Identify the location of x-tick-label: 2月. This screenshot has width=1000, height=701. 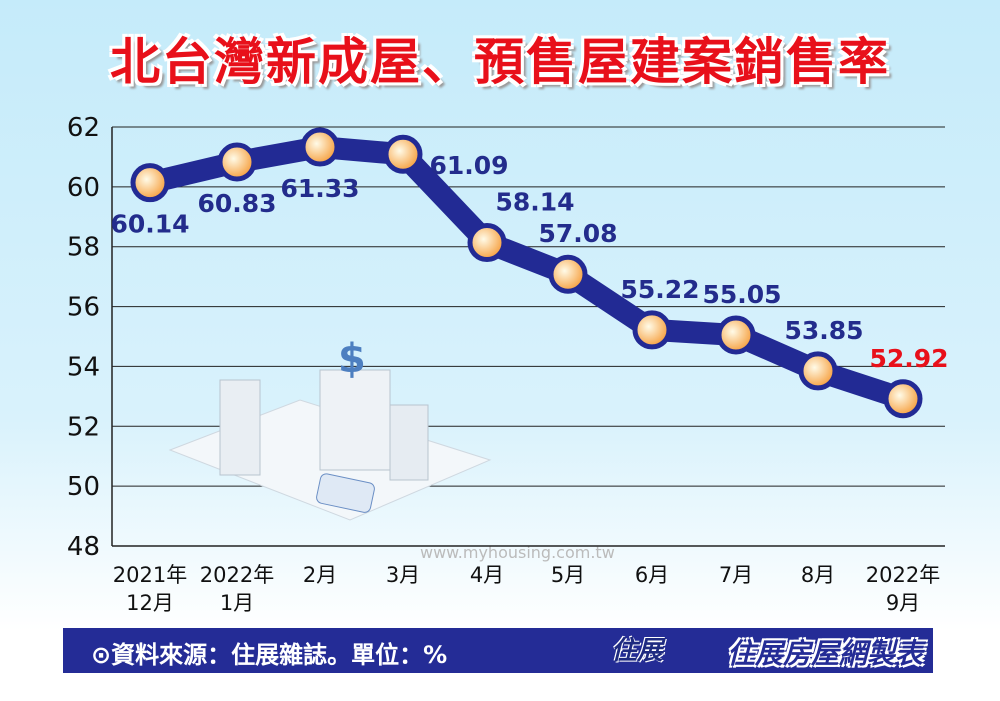
(320, 575).